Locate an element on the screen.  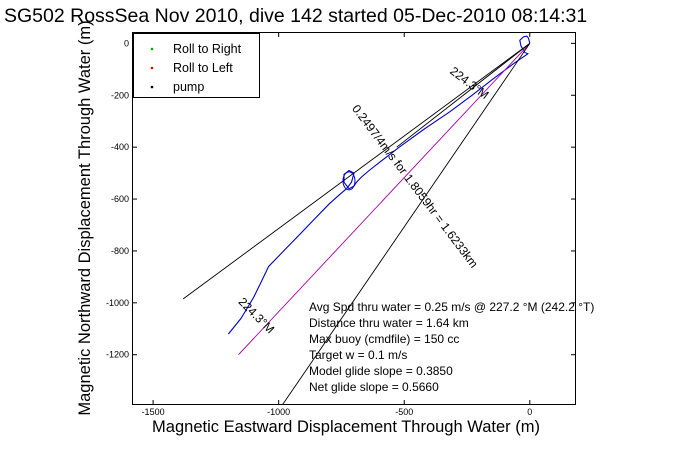
legend: Roll to Right Roll to Left pump is located at coordinates (196, 65).